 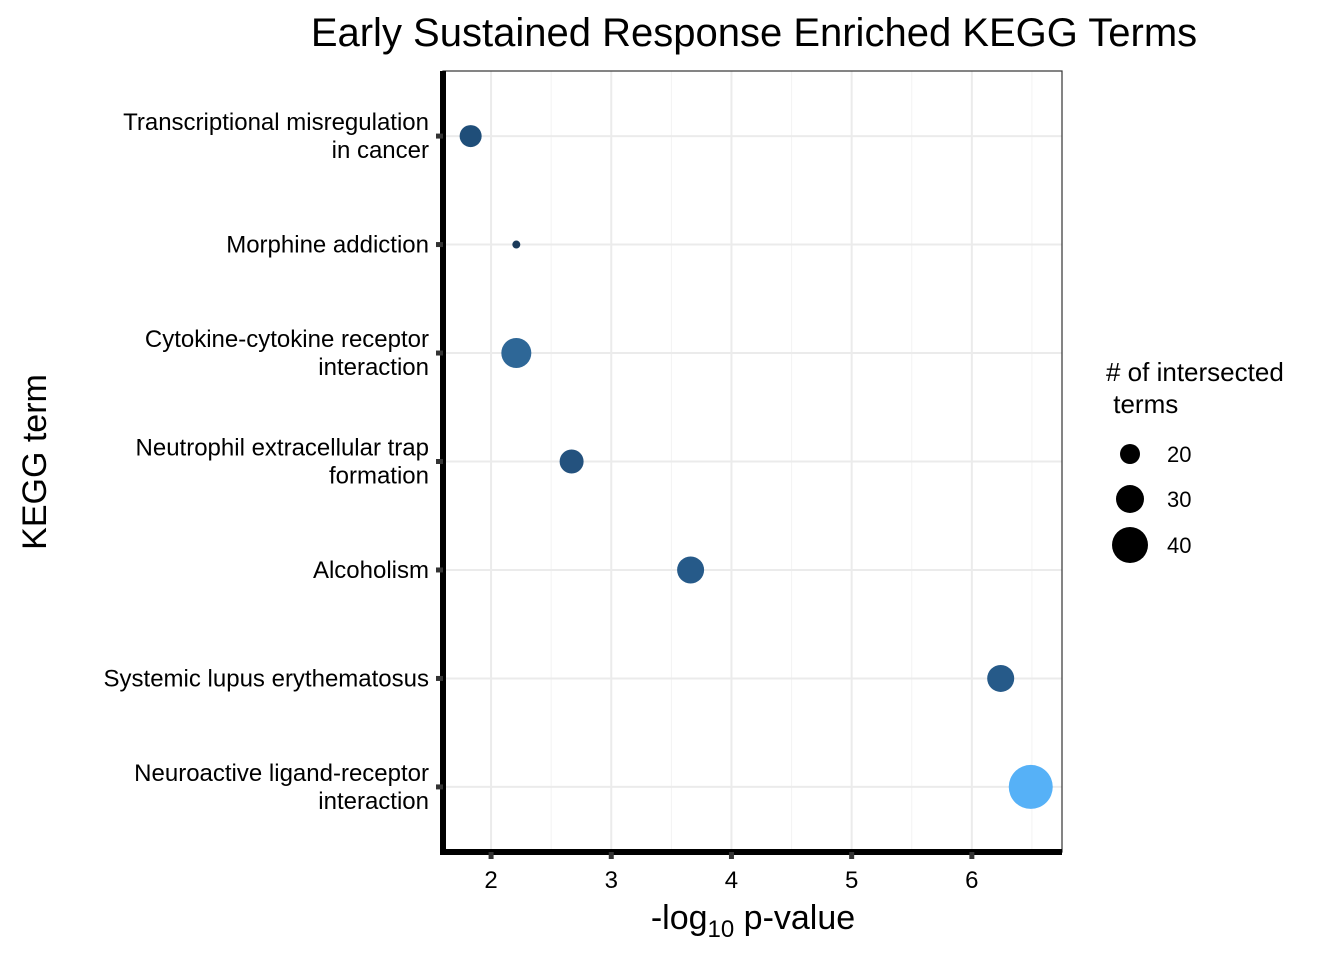 I want to click on y-tick-label: Neuroactive ligand-receptor interaction, so click(x=281, y=787).